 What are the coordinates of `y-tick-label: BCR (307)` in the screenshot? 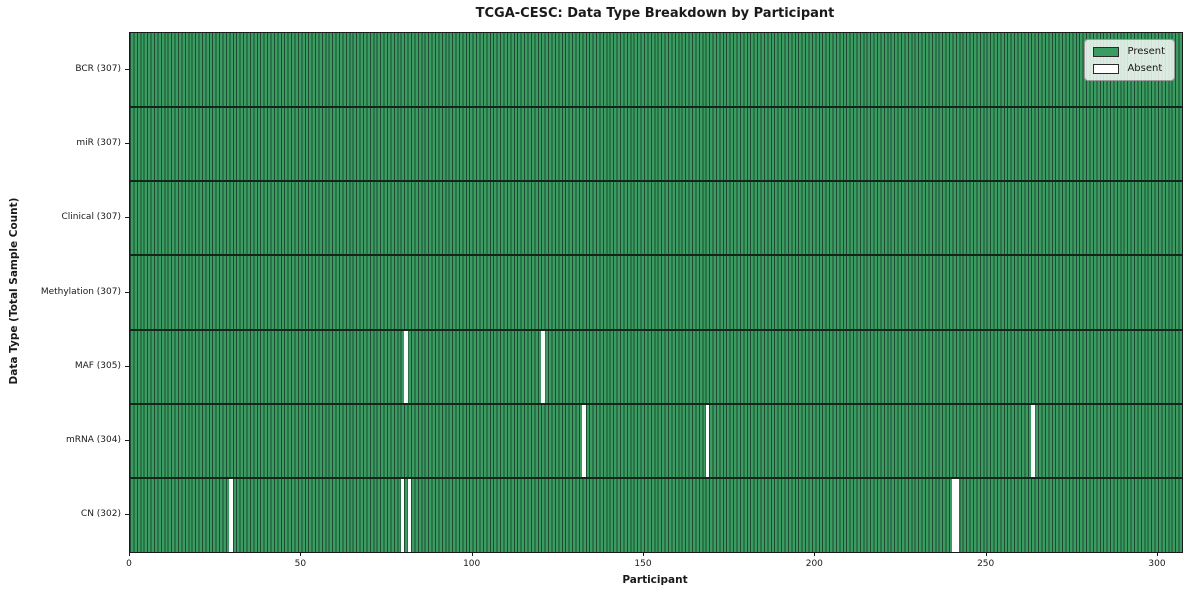 It's located at (98, 69).